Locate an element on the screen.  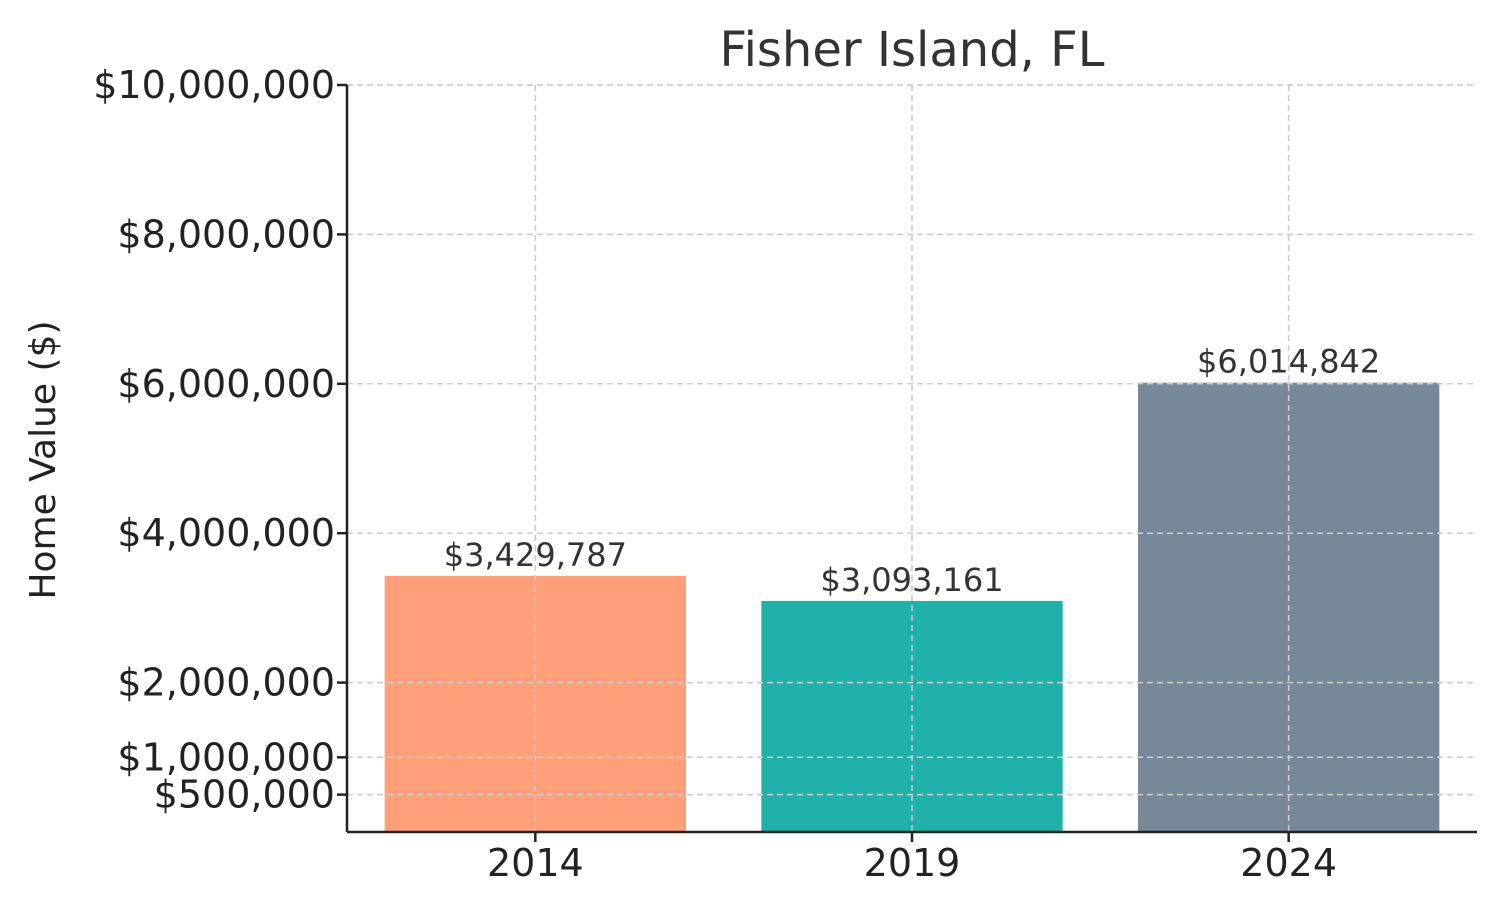
y-tick-label: $500,000 is located at coordinates (244, 795).